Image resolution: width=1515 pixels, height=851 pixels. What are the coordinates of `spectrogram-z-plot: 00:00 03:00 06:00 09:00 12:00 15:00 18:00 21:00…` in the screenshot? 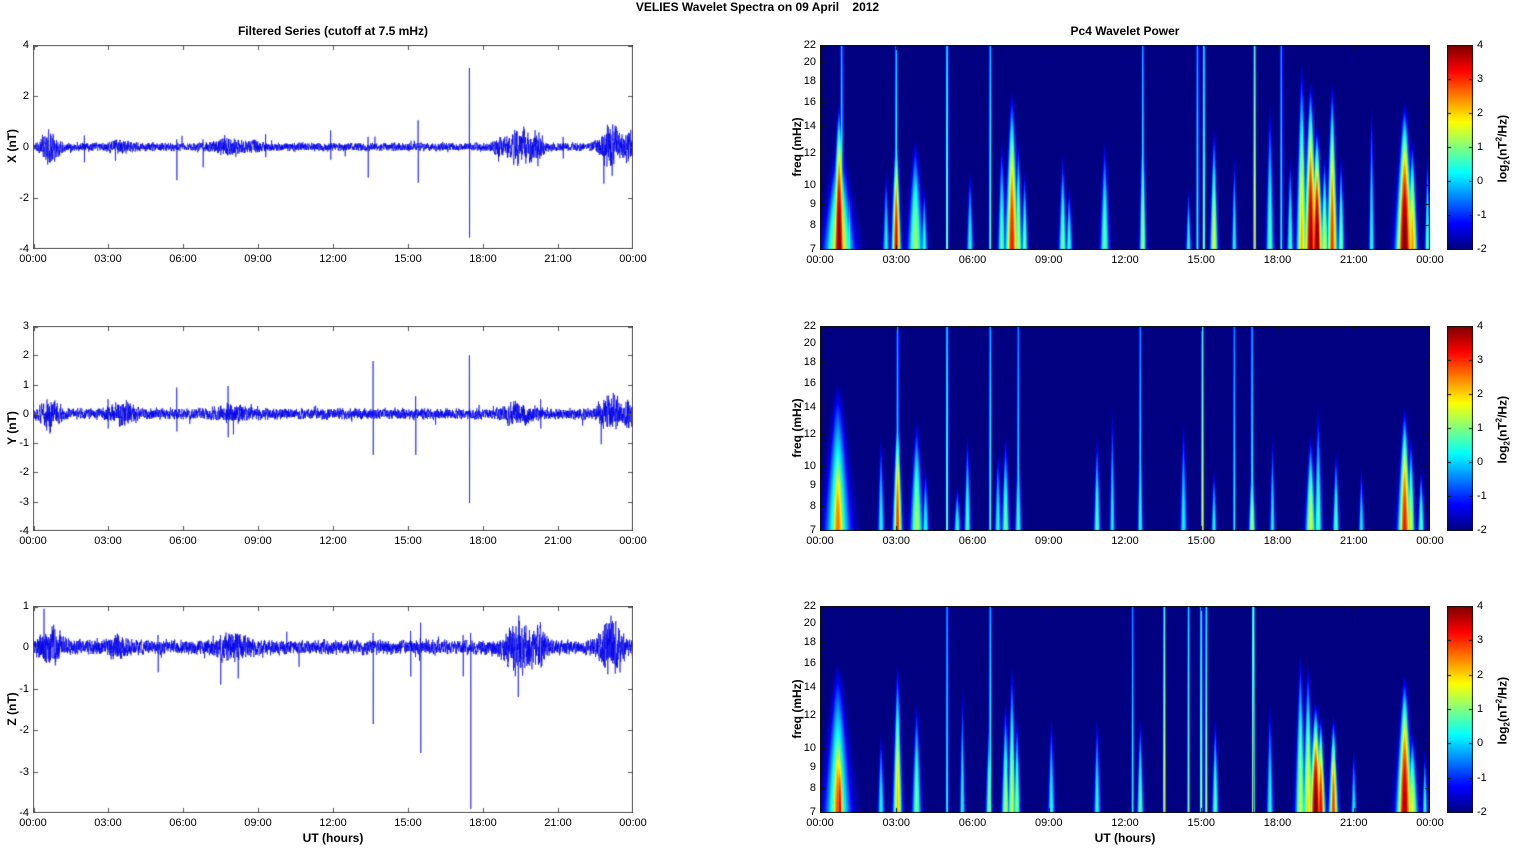 It's located at (1124, 714).